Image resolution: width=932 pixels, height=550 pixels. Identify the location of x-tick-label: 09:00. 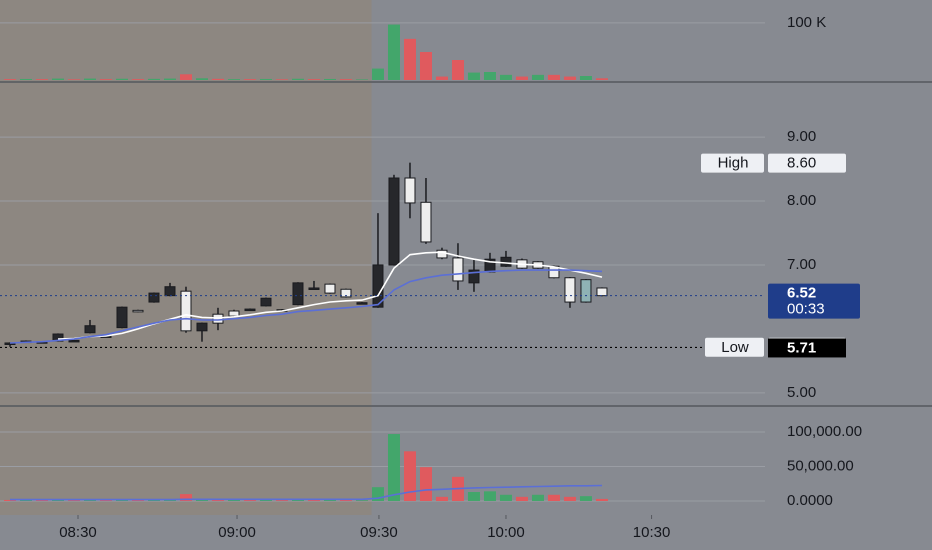
(237, 532).